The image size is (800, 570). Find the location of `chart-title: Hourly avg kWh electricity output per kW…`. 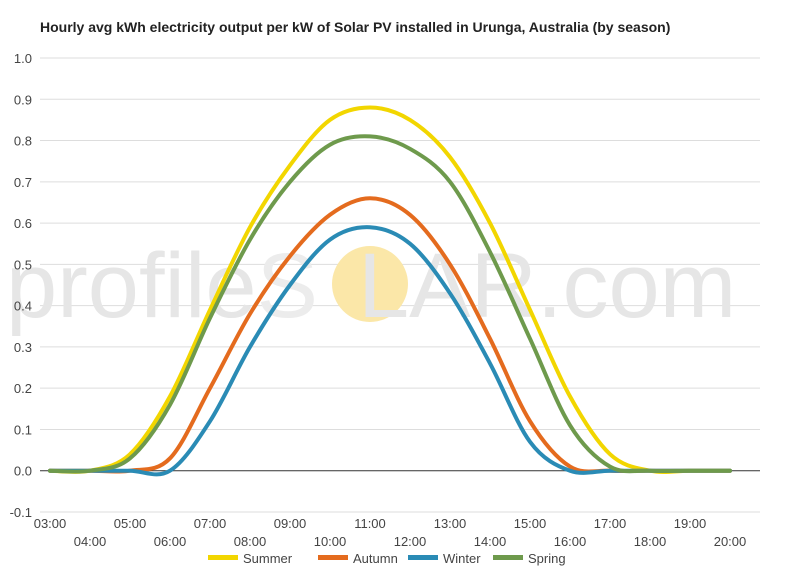

chart-title: Hourly avg kWh electricity output per kW… is located at coordinates (355, 27).